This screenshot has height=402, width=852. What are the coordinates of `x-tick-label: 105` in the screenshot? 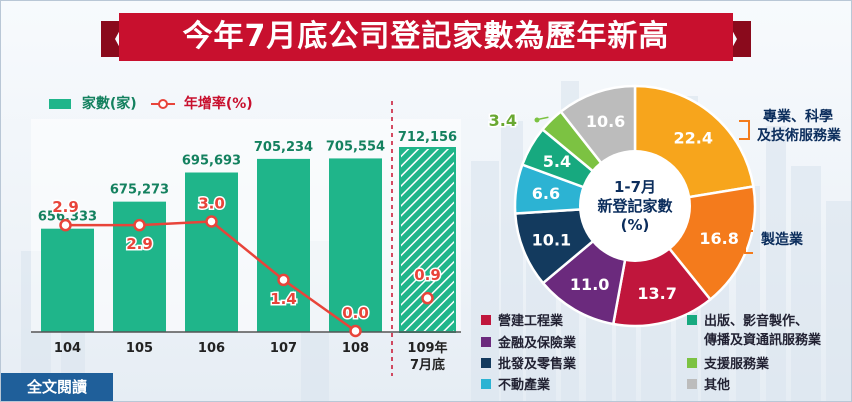 It's located at (139, 348).